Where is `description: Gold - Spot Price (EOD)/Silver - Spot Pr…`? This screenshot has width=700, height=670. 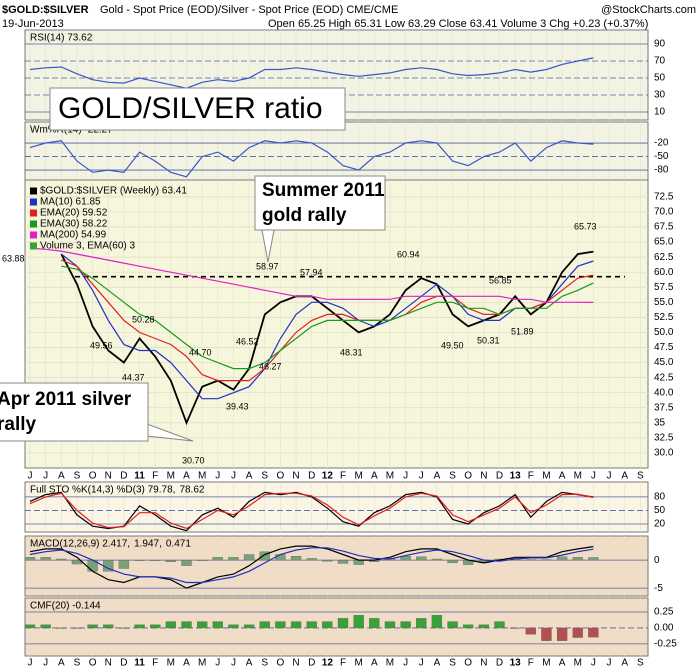 description: Gold - Spot Price (EOD)/Silver - Spot Pr… is located at coordinates (249, 10).